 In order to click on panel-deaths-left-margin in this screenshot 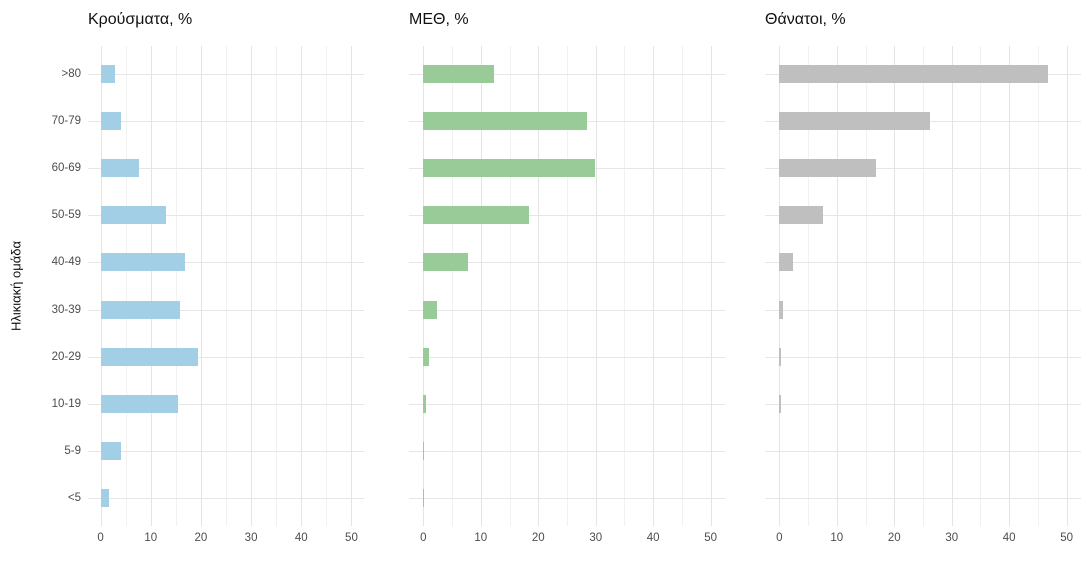, I will do `click(746, 286)`.